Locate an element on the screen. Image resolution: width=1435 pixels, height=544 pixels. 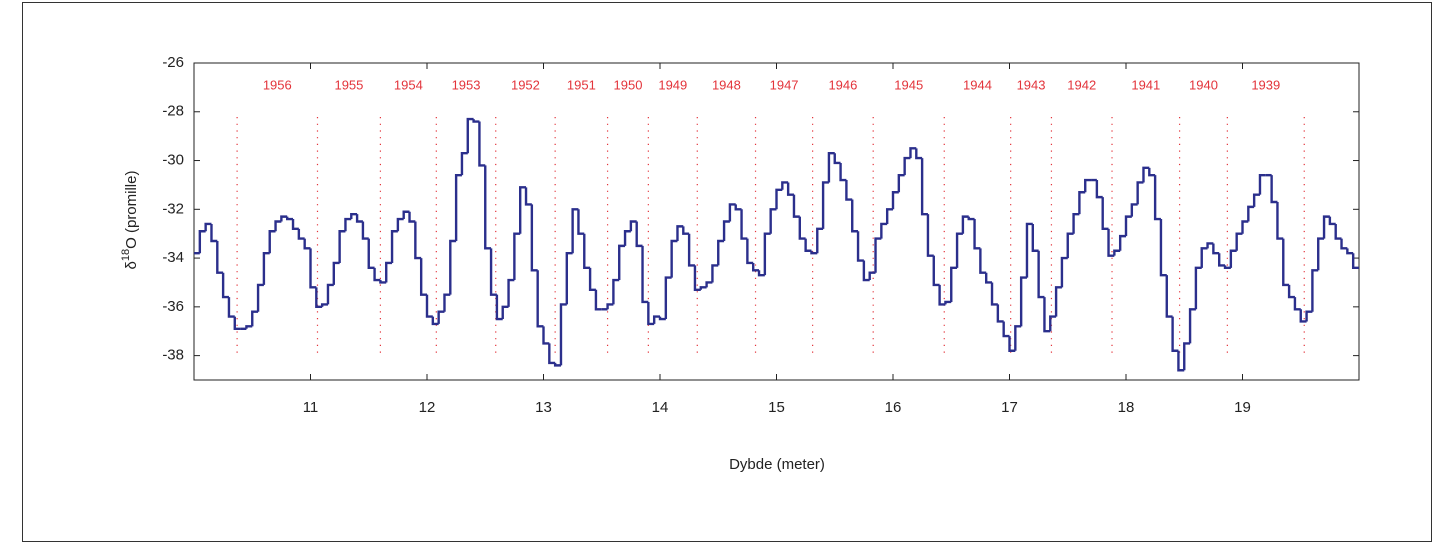
year-label: 1954 is located at coordinates (408, 84).